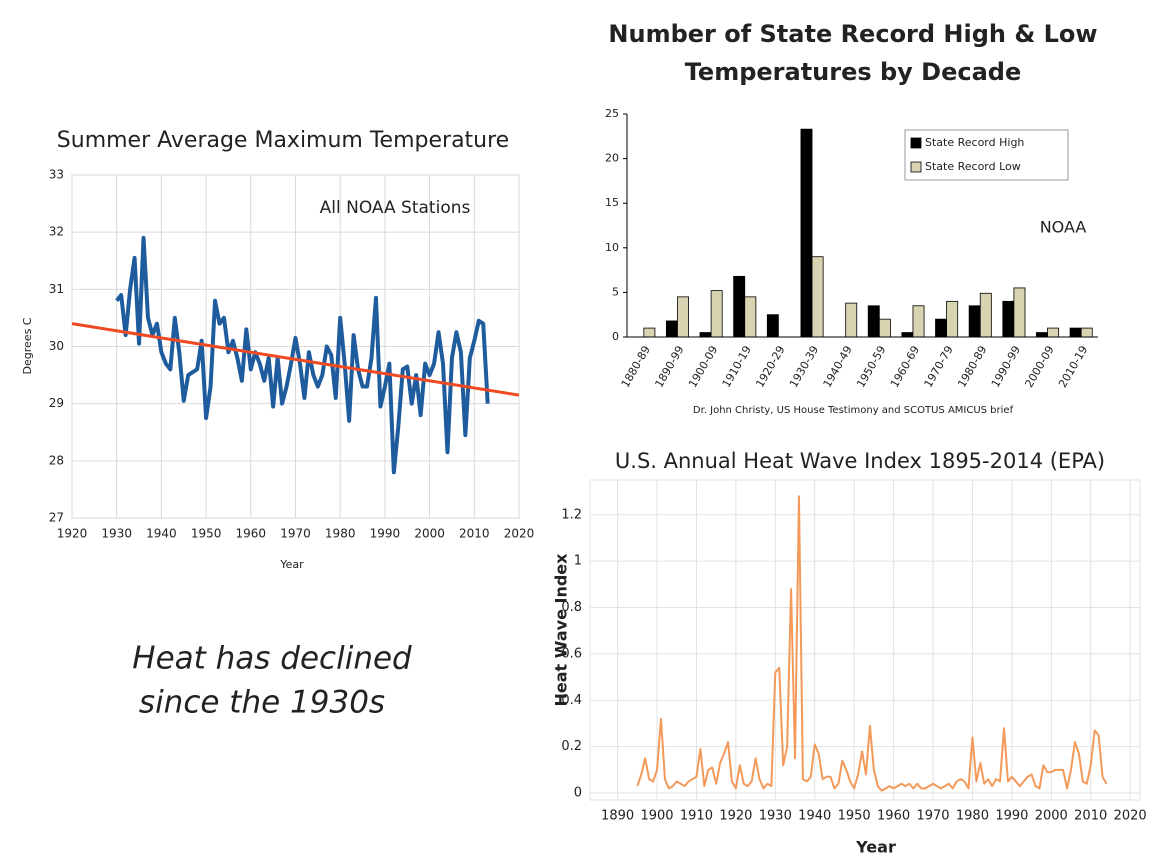  Describe the element at coordinates (56, 403) in the screenshot. I see `y-tick-label: 29` at that location.